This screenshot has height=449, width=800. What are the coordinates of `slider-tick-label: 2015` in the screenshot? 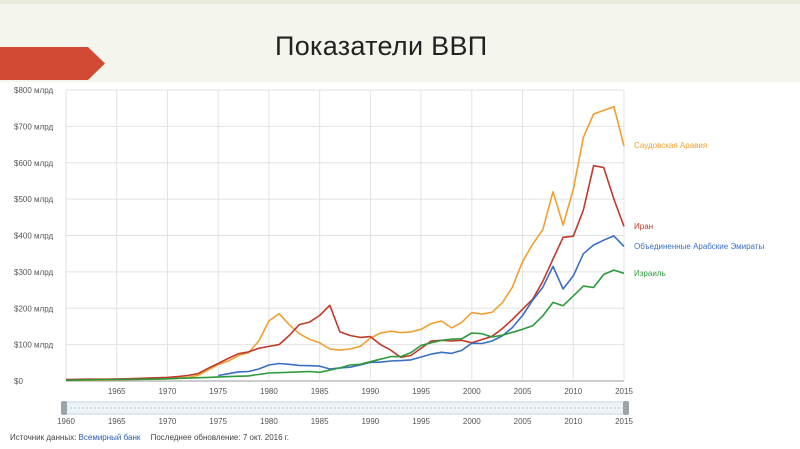 It's located at (624, 421).